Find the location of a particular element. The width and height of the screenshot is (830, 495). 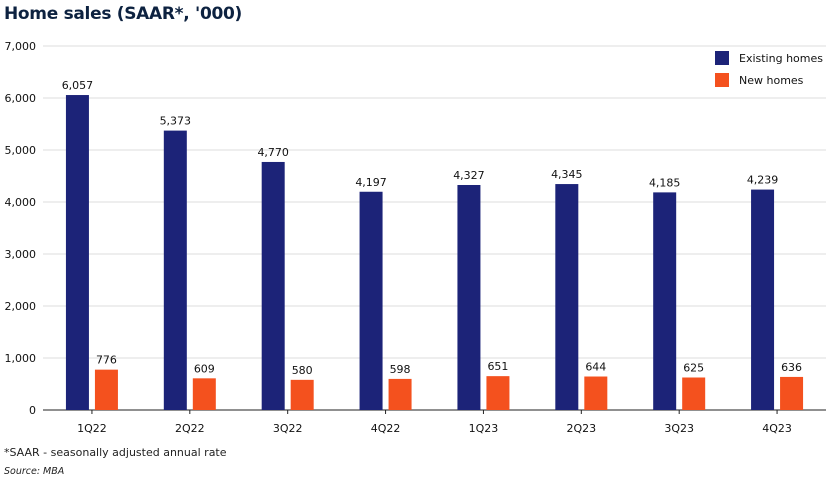

legend-swatch-new-homes is located at coordinates (722, 80).